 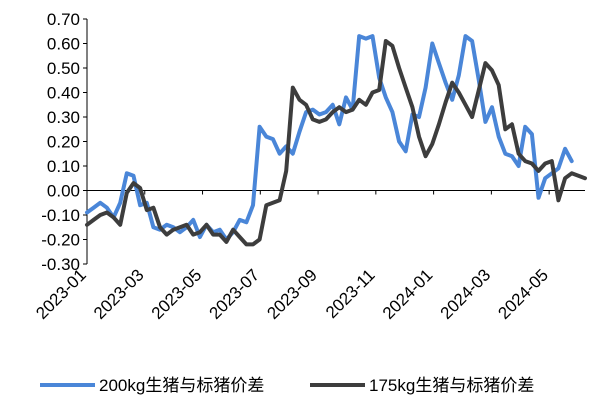 What do you see at coordinates (408, 294) in the screenshot?
I see `x-tick-label: 2024-01` at bounding box center [408, 294].